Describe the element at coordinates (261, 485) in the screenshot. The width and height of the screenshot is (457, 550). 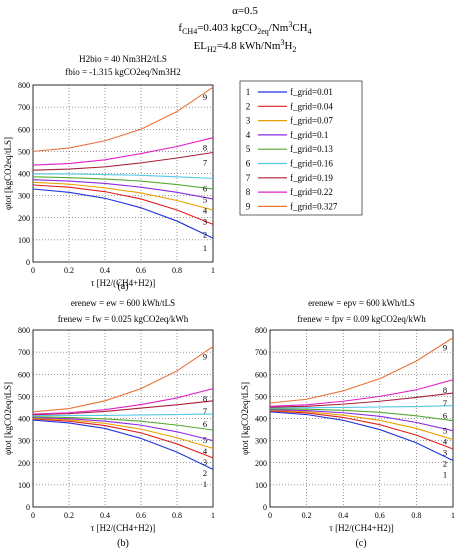
I see `y-tick-label: 100` at that location.